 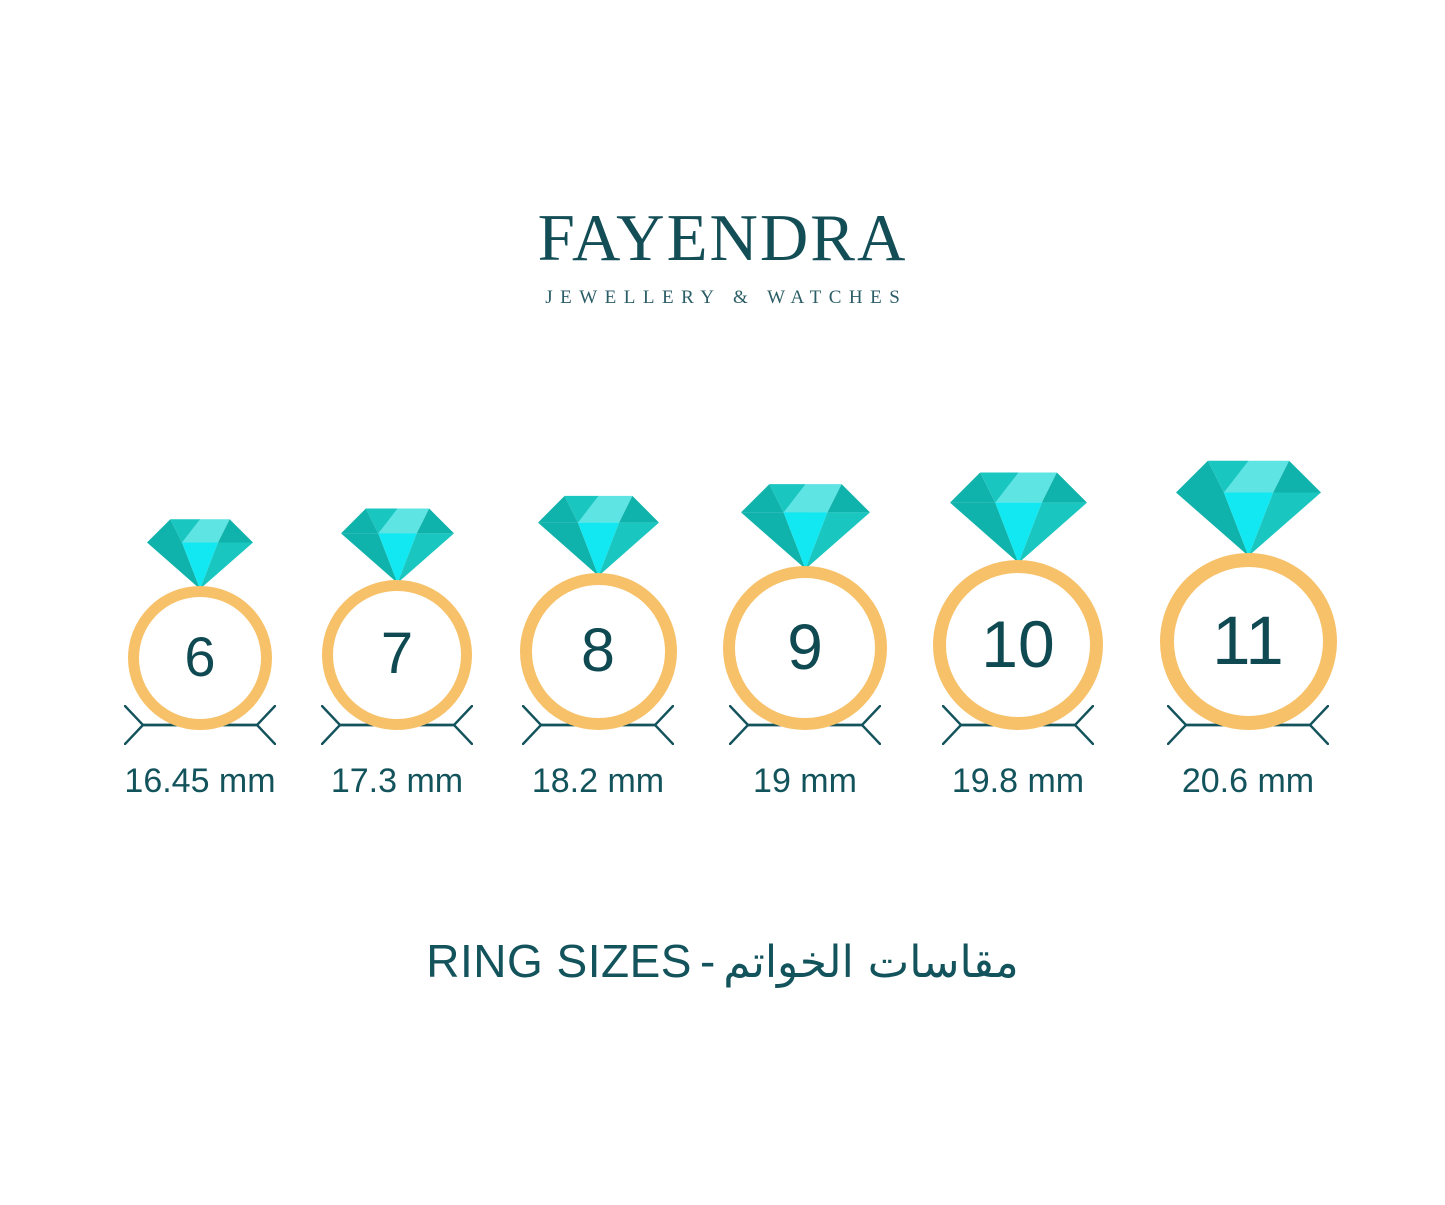 I want to click on brand-name: FAYENDRA, so click(x=722, y=238).